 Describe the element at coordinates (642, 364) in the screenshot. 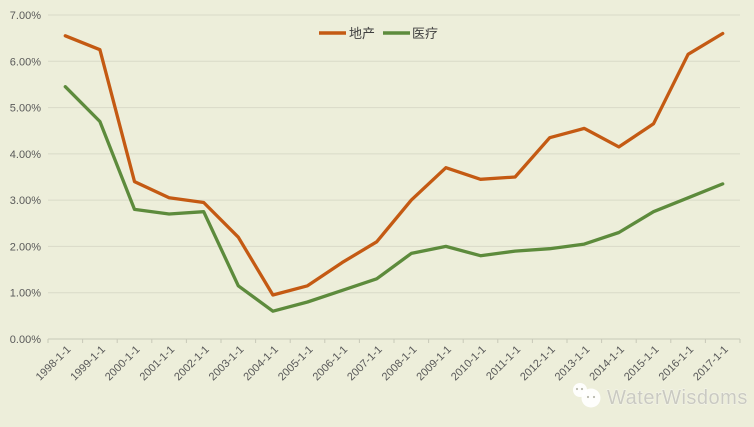

I see `x-tick-label: 2015-1-1` at that location.